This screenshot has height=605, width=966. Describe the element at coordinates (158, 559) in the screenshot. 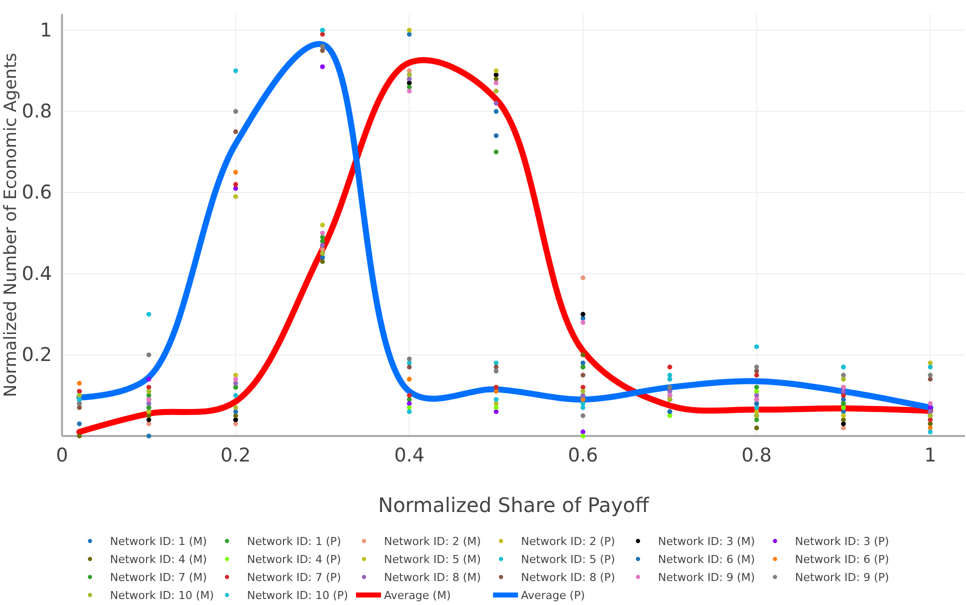

I see `legend-label: Network ID: 4 (M)` at that location.